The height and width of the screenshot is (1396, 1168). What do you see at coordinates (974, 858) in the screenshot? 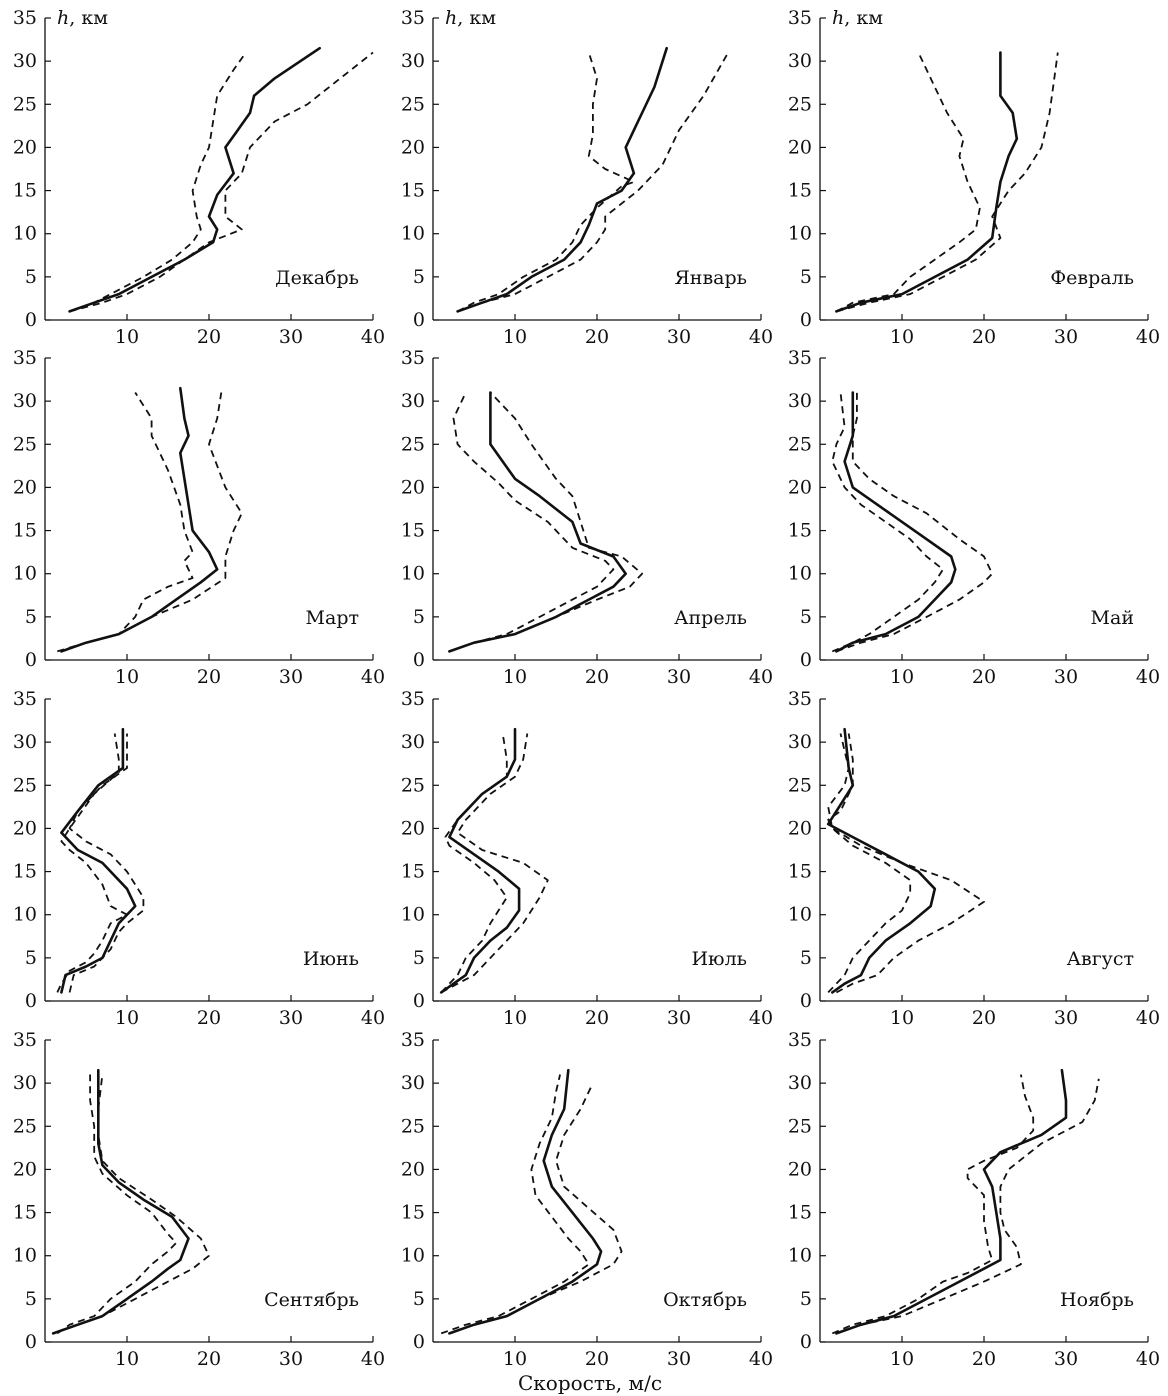
I see `panel-9: 0 5 10 15 20 25 30 35 10 20 30 40 Август` at bounding box center [974, 858].